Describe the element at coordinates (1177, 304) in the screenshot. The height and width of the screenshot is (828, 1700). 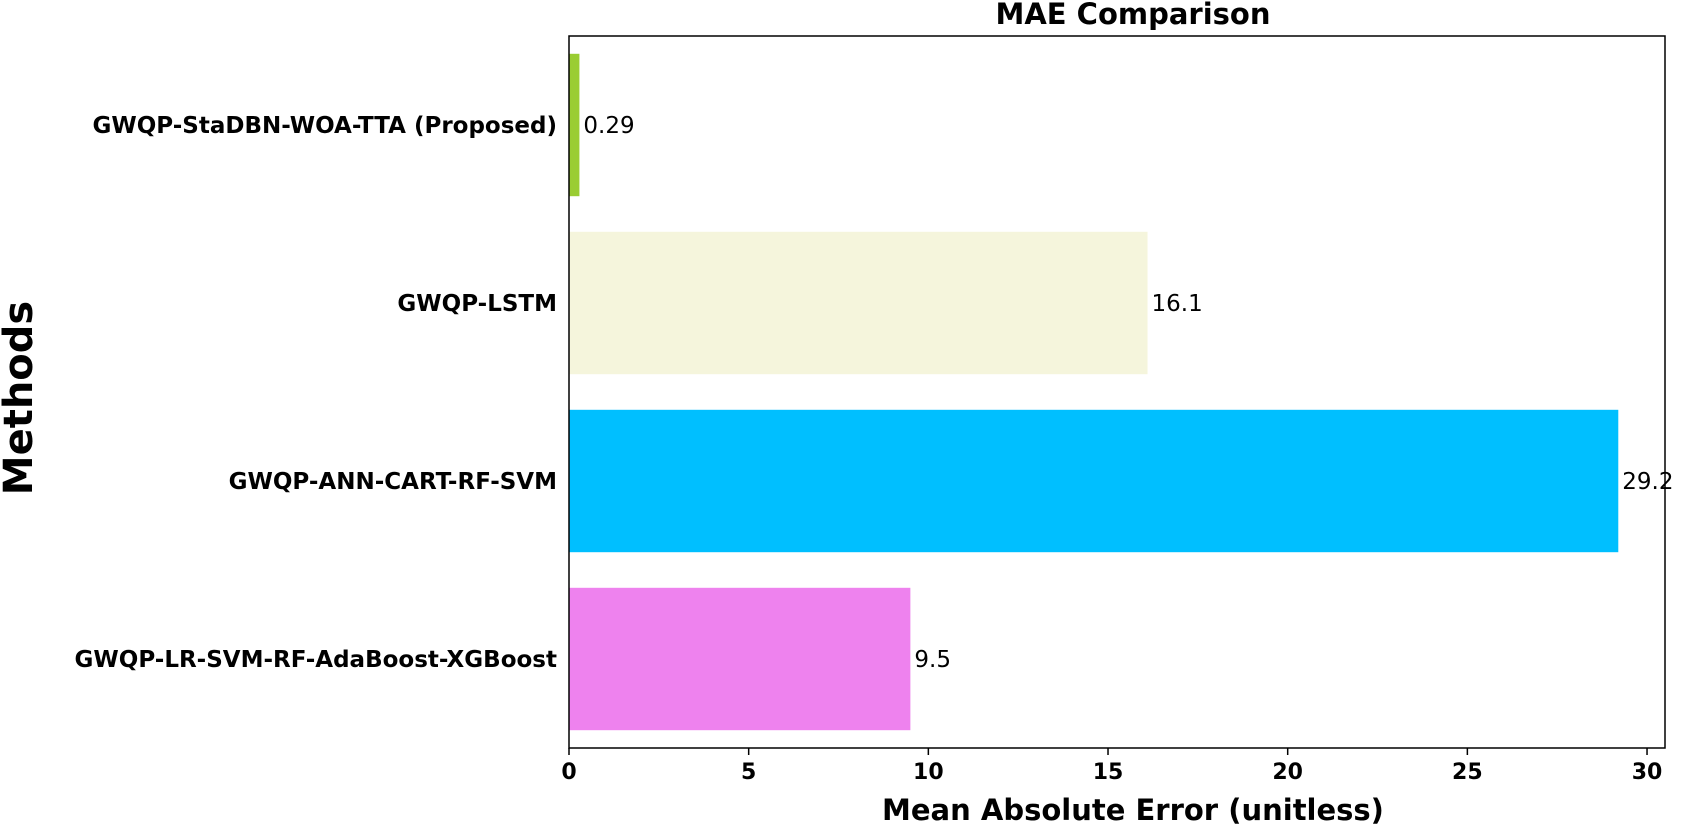
I see `value-label-1: 16.1` at that location.